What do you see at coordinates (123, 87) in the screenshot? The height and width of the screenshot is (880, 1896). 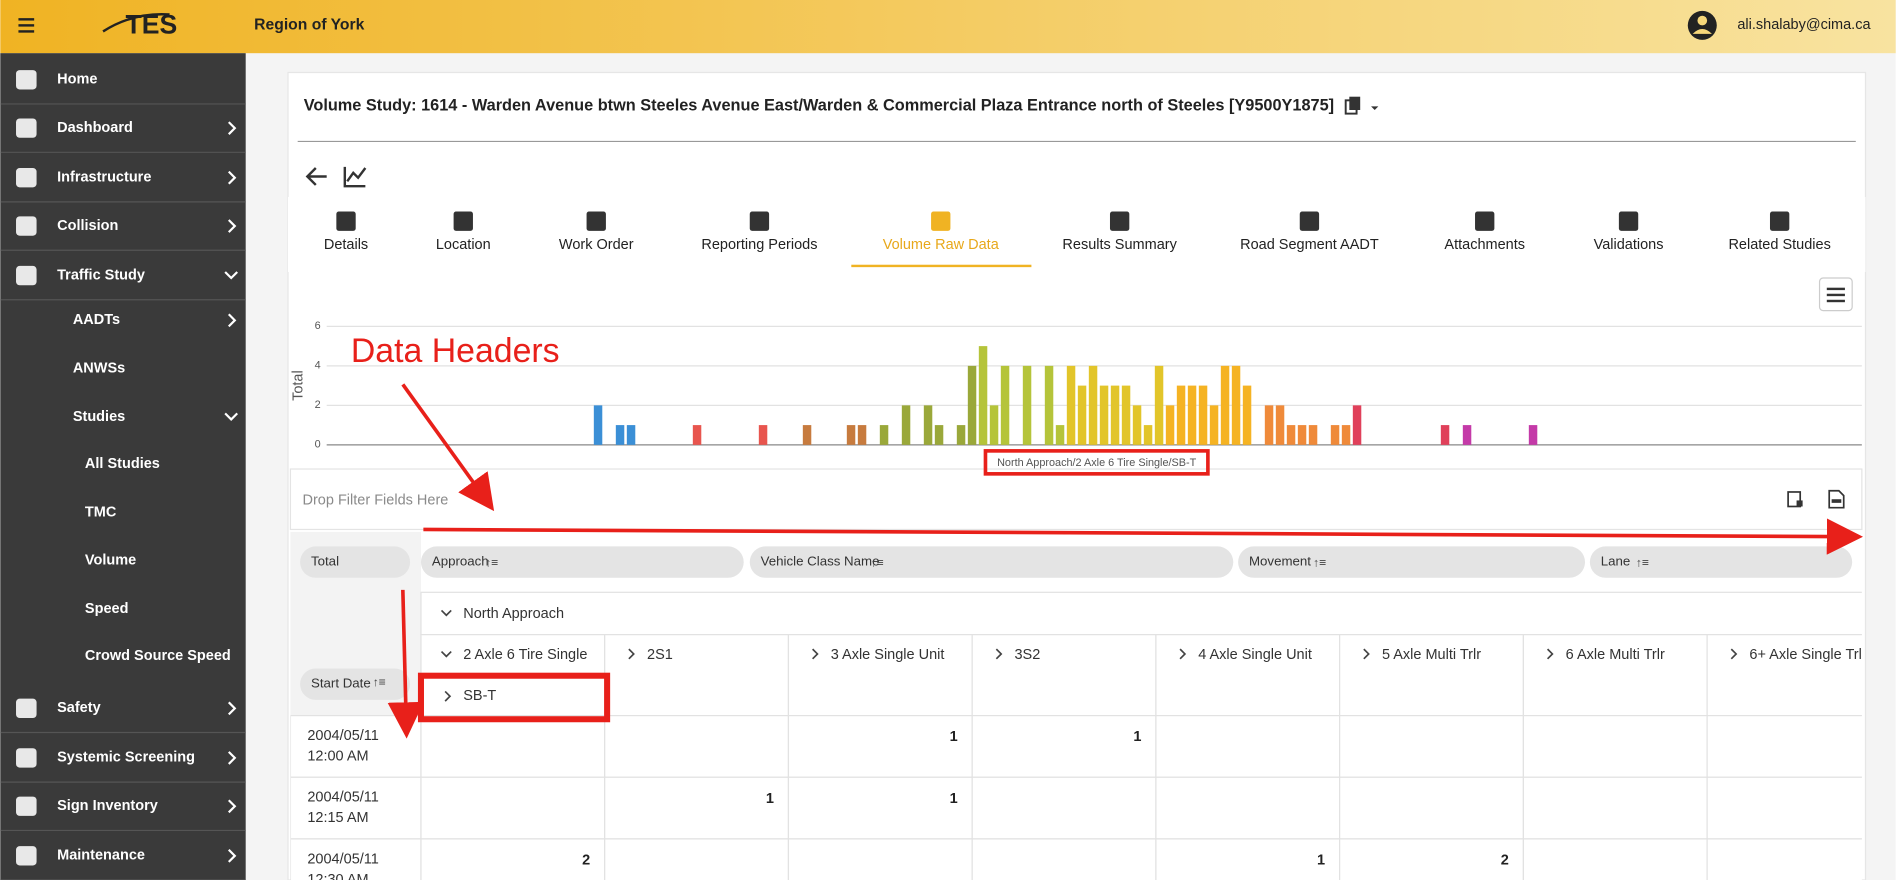 I see `sidebar-item: Home` at bounding box center [123, 87].